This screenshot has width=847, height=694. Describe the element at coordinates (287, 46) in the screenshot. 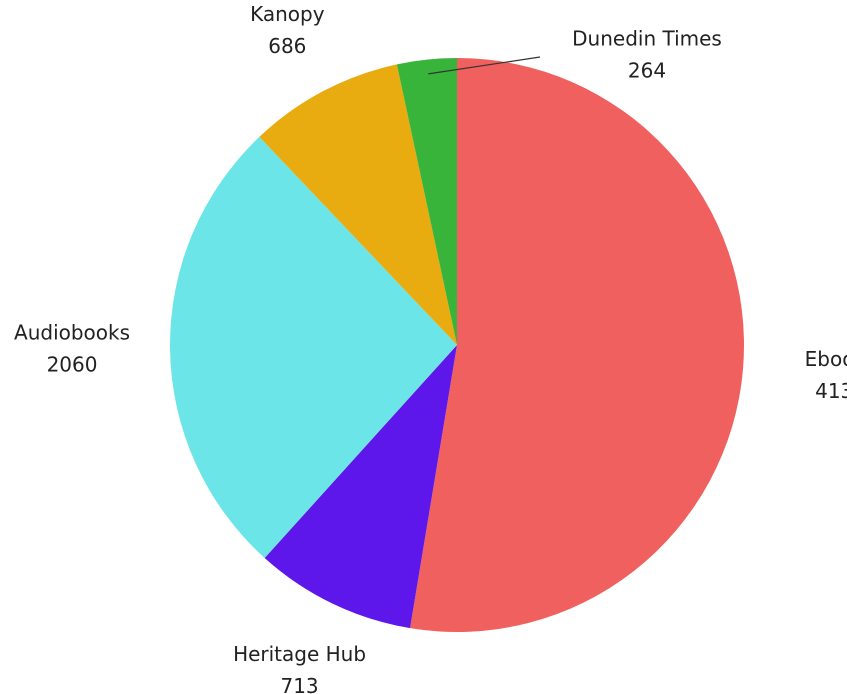

I see `slice-value: 686` at that location.